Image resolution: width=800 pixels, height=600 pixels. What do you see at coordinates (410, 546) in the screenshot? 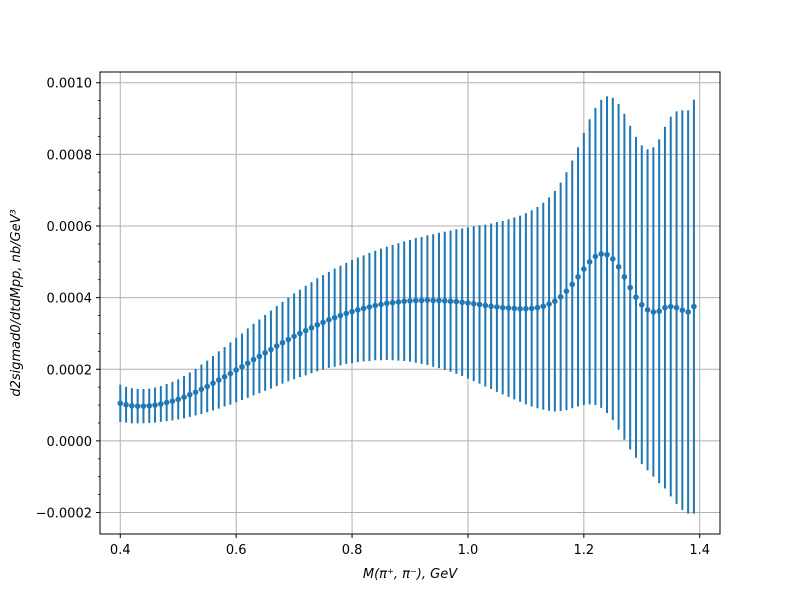
I see `x-axis-ticks: 0.4 0.6 0.8 1.0 1.2 1.4` at bounding box center [410, 546].